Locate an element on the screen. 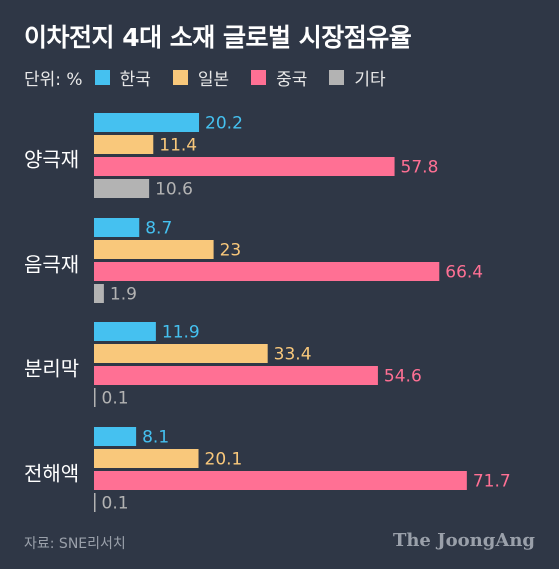  legend-swatch-other is located at coordinates (337, 77).